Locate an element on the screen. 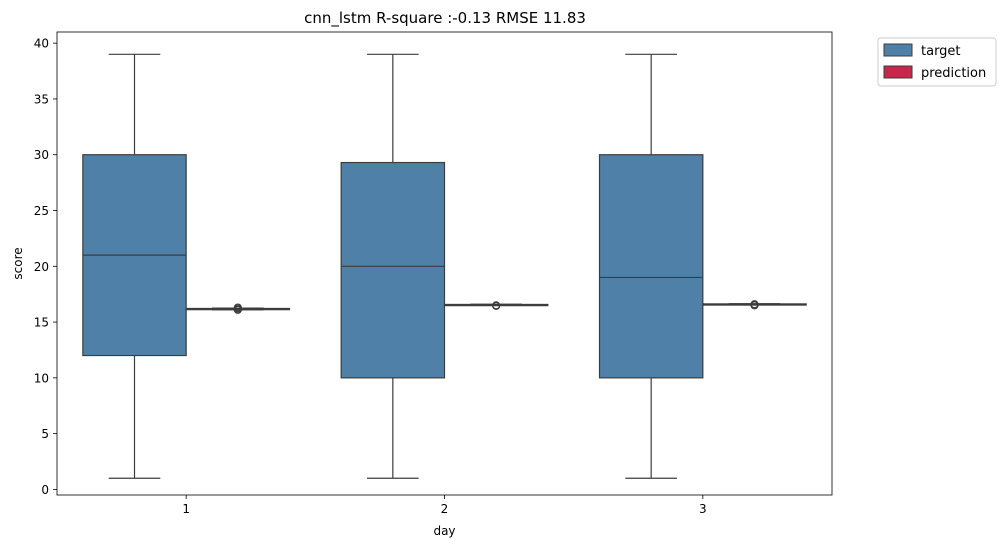  legend: target prediction is located at coordinates (937, 62).